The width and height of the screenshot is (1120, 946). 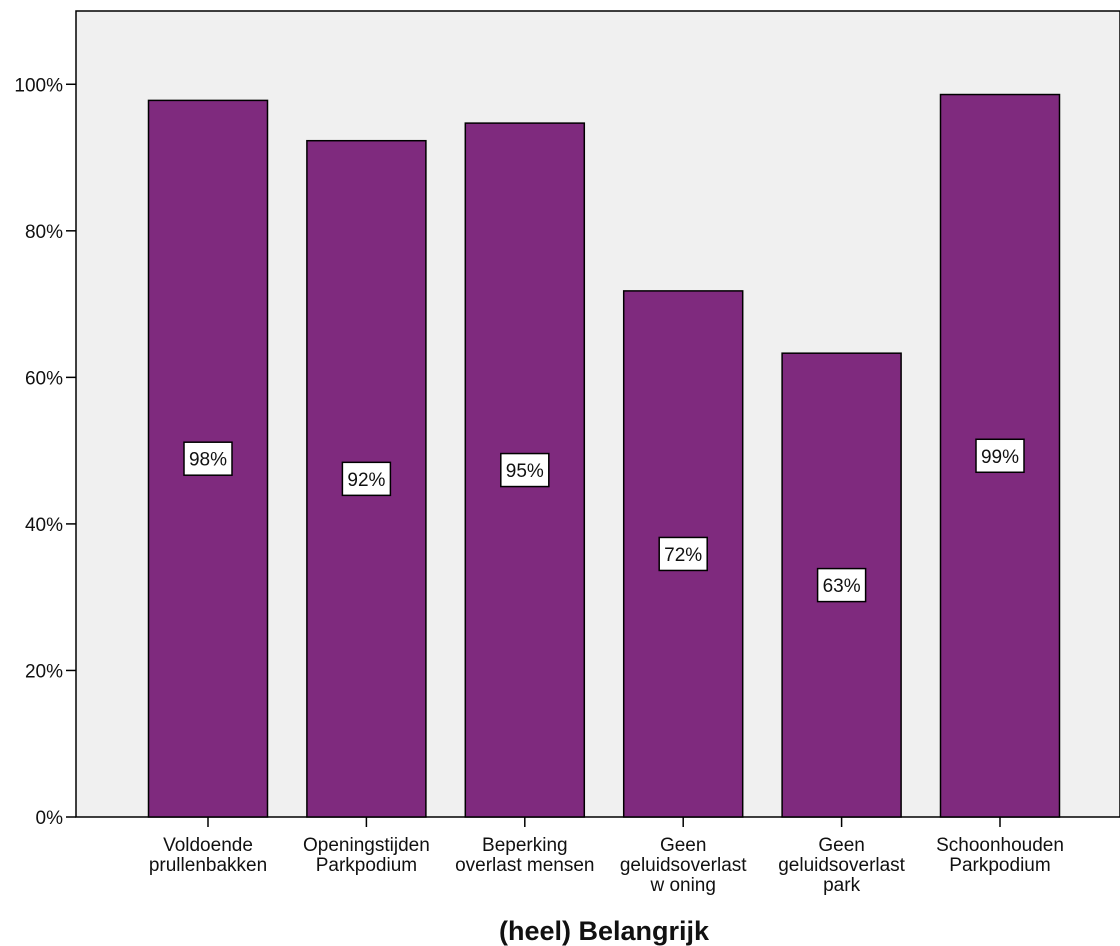 I want to click on y-tick-label: 40%, so click(x=44, y=525).